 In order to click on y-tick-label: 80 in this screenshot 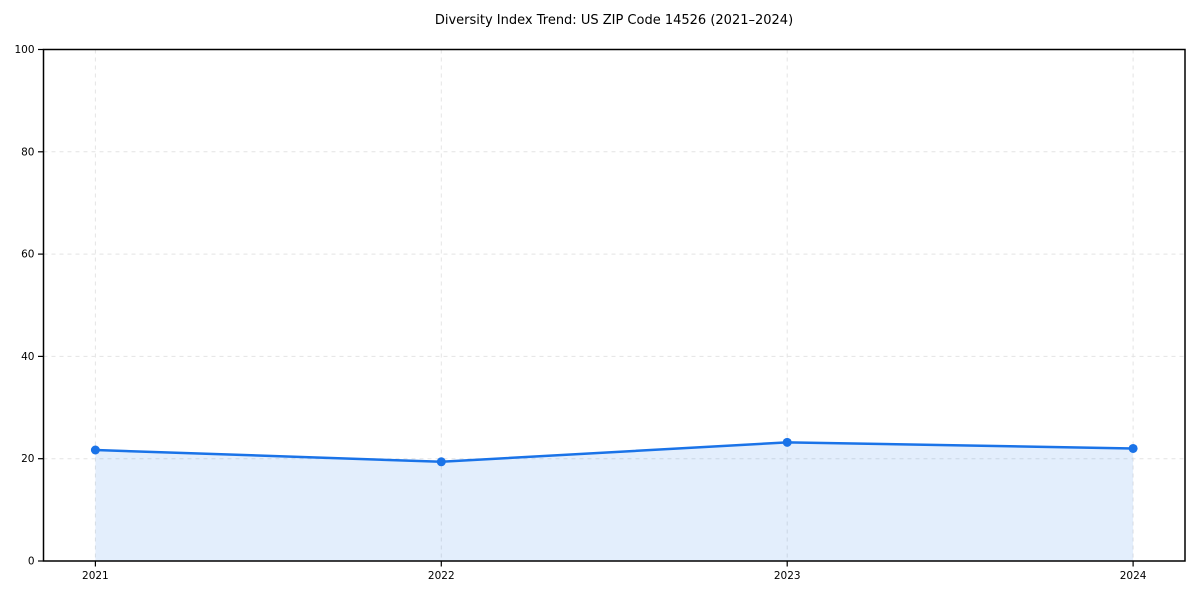, I will do `click(27, 152)`.